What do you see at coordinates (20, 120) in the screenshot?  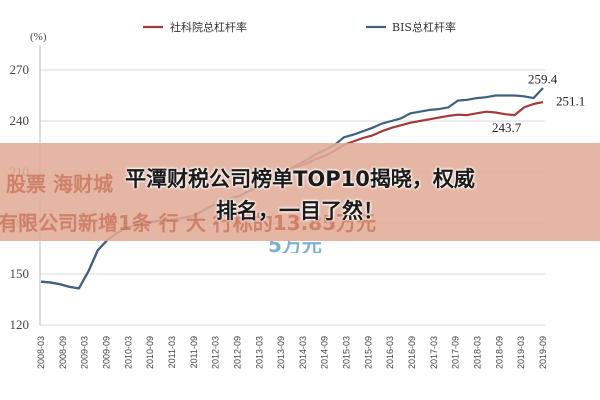 I see `y-tick-240: 240` at bounding box center [20, 120].